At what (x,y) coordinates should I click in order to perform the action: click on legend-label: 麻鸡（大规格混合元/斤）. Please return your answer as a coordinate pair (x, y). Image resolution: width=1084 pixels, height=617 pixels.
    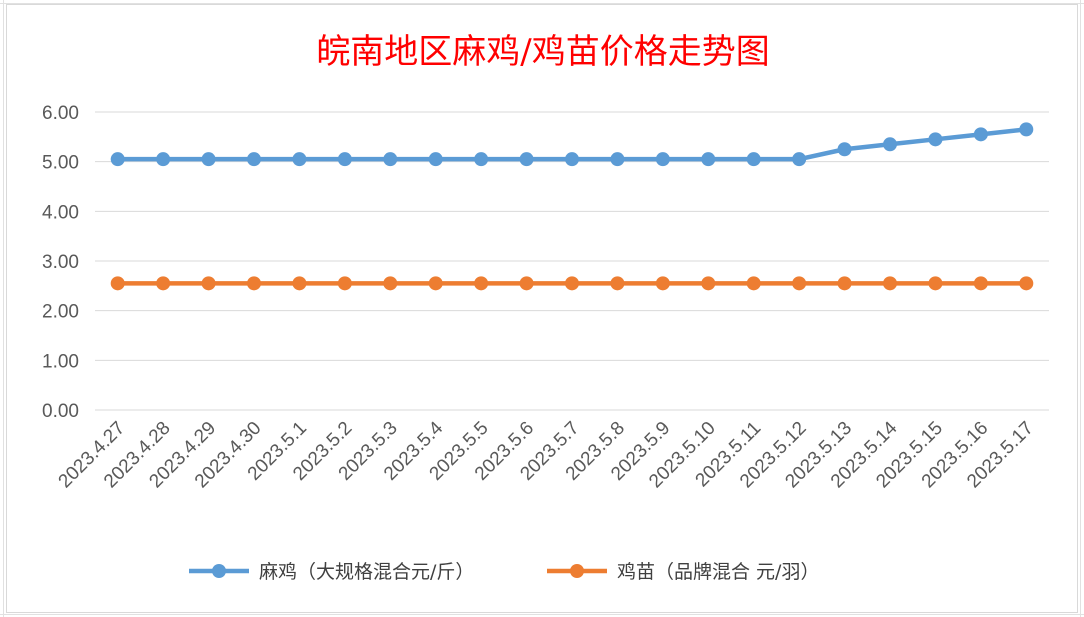
    Looking at the image, I should click on (366, 572).